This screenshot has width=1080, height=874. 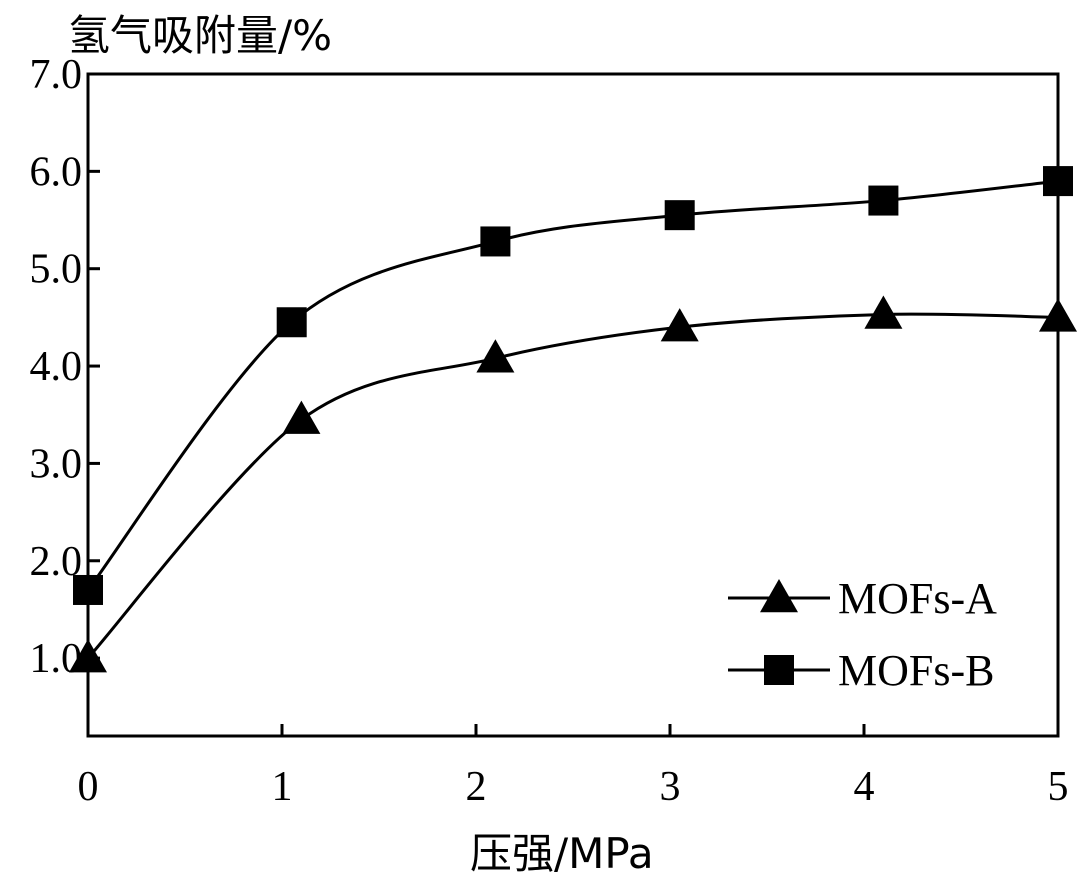 What do you see at coordinates (916, 670) in the screenshot?
I see `legend-label: MOFs-B` at bounding box center [916, 670].